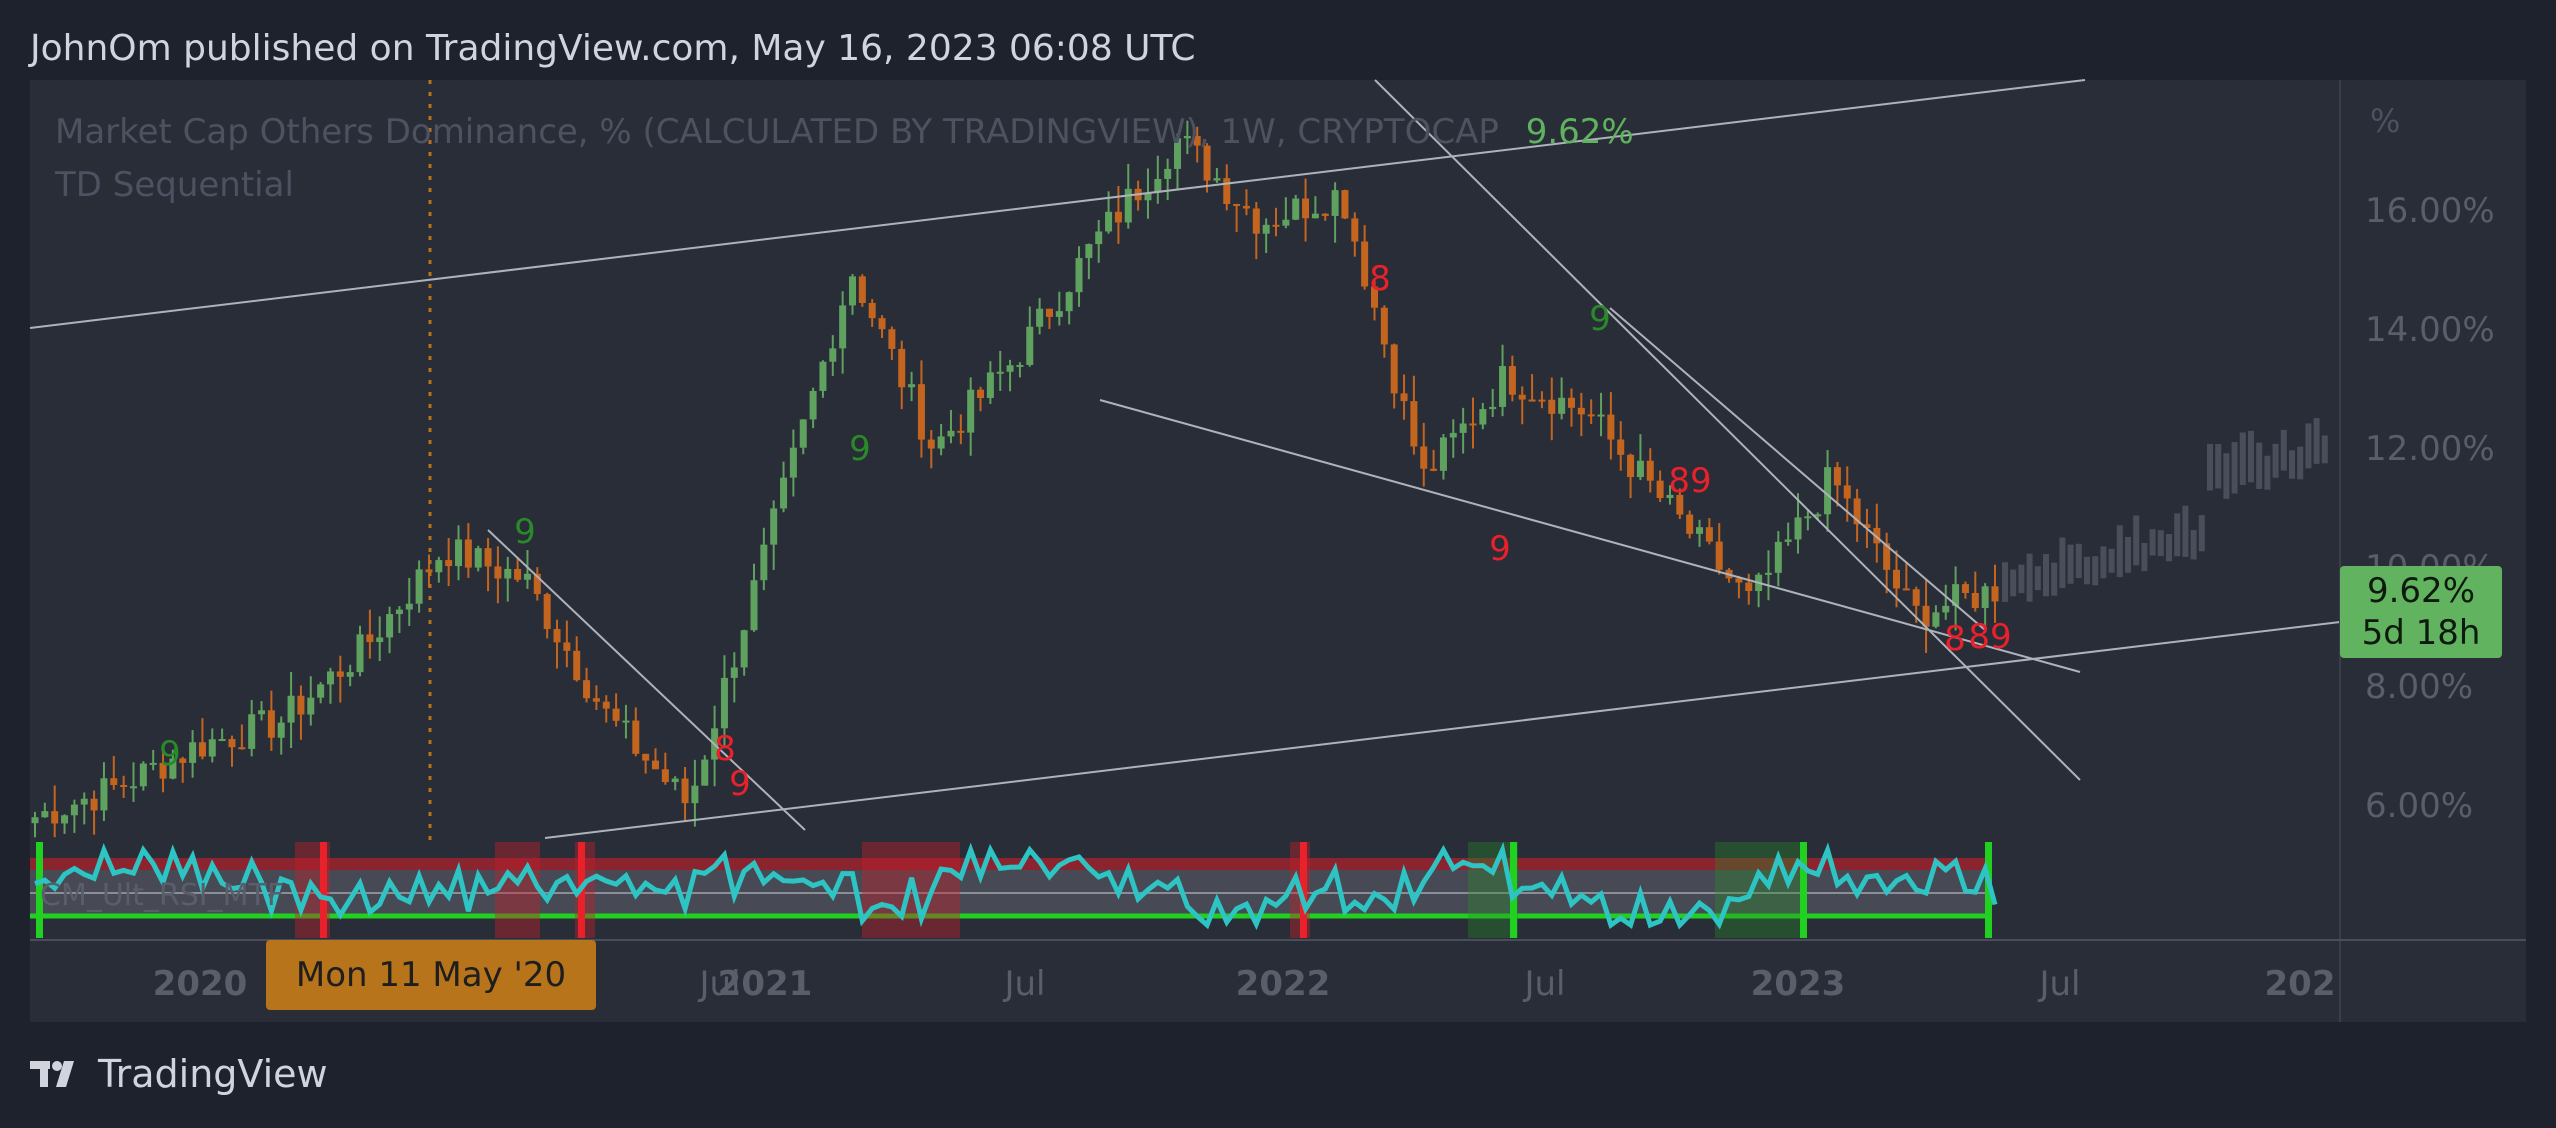 This screenshot has height=1128, width=2556. What do you see at coordinates (718, 984) in the screenshot?
I see `x-tick-label: Jul` at bounding box center [718, 984].